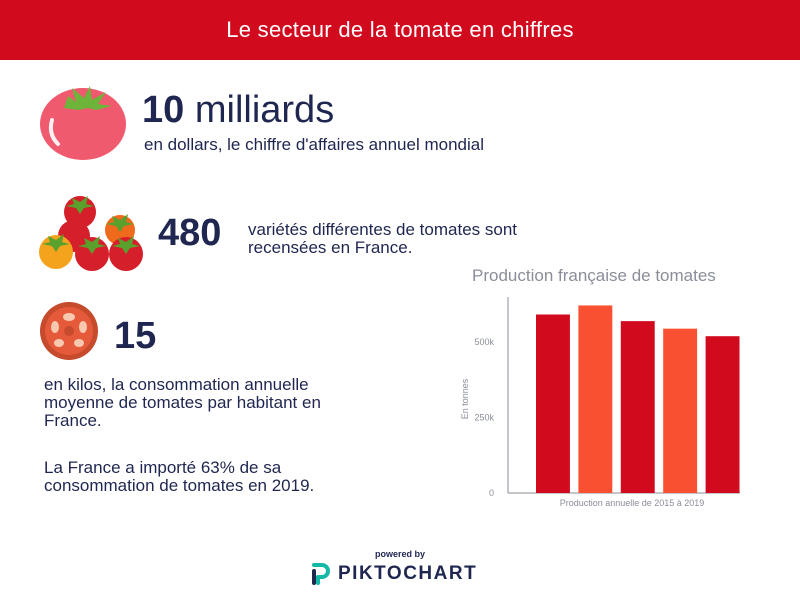 Image resolution: width=800 pixels, height=610 pixels. What do you see at coordinates (408, 573) in the screenshot?
I see `piktochart-wordmark: PIKTOCHART` at bounding box center [408, 573].